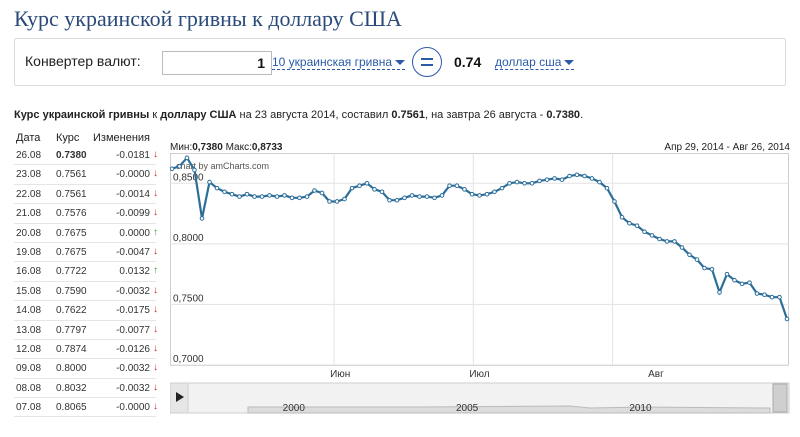 The height and width of the screenshot is (437, 800). I want to click on min-label: Мин:, so click(181, 147).